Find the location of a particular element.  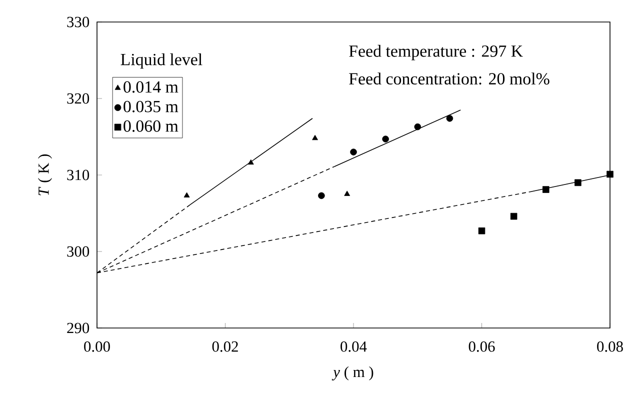

annotation: Feed concentration: 20 mol% is located at coordinates (449, 78).